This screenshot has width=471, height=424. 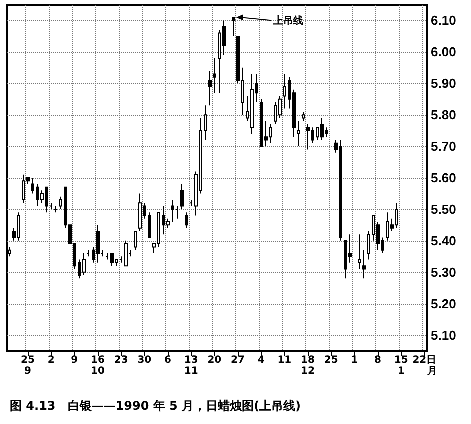 I want to click on x-tick-label: 6, so click(x=168, y=360).